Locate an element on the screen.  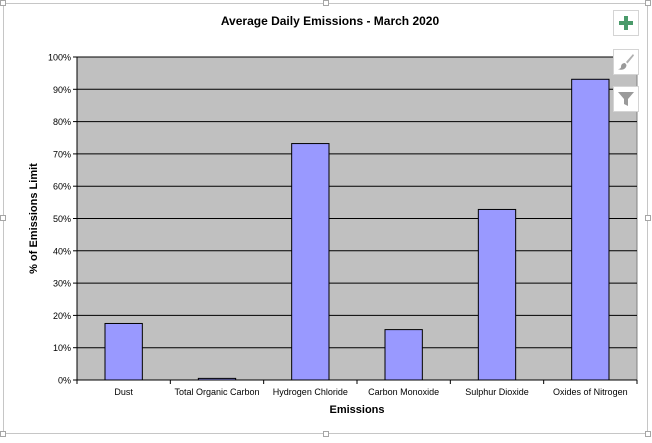
resize-handle-top-right is located at coordinates (648, 3).